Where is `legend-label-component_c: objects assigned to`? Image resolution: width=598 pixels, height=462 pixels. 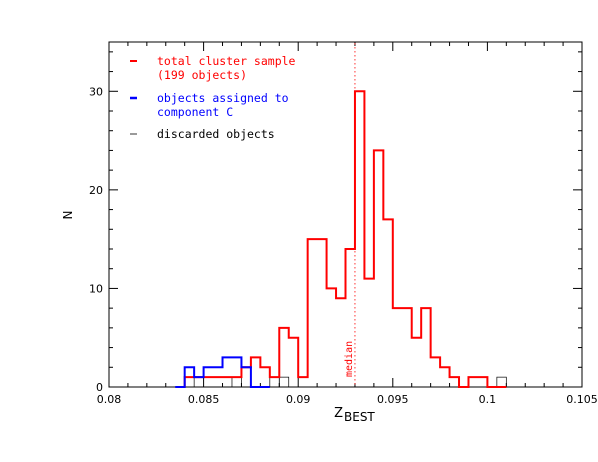
legend-label-component_c: objects assigned to is located at coordinates (223, 98).